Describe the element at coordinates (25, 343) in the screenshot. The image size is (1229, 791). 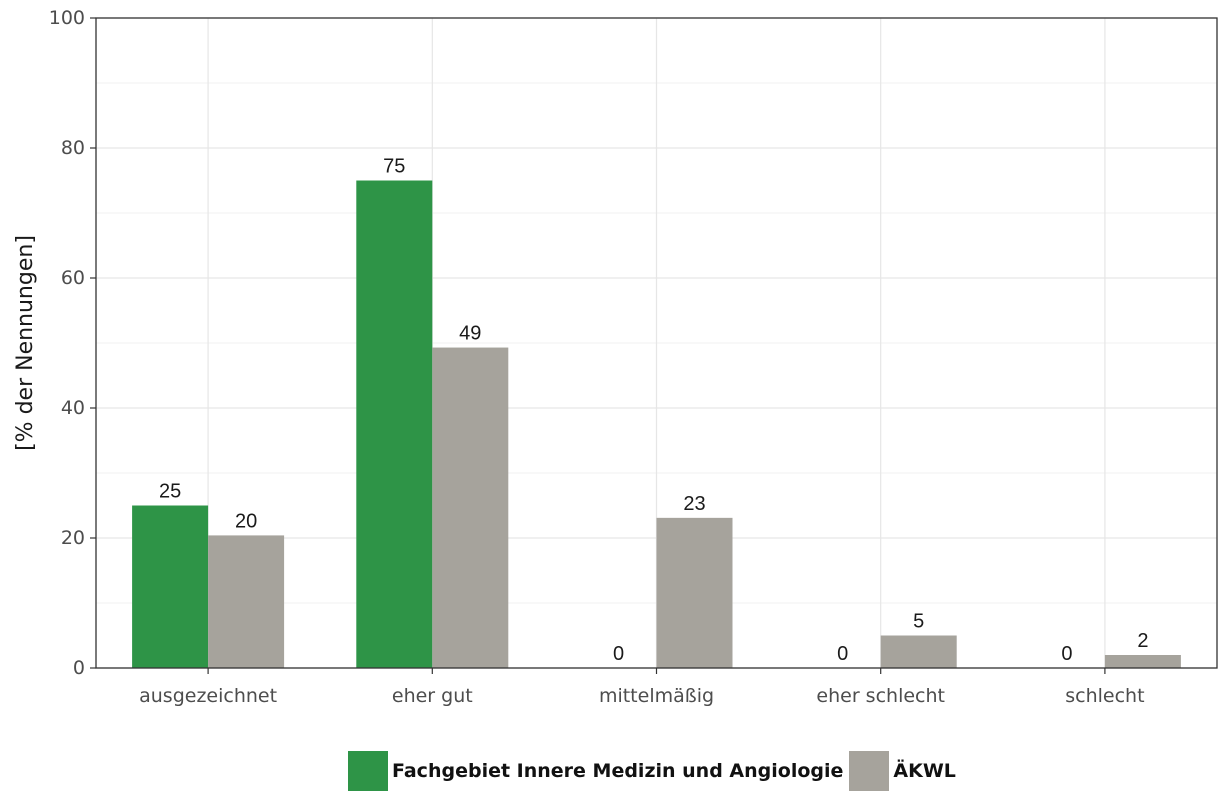
I see `y-axis-title: [% der Nennungen]` at that location.